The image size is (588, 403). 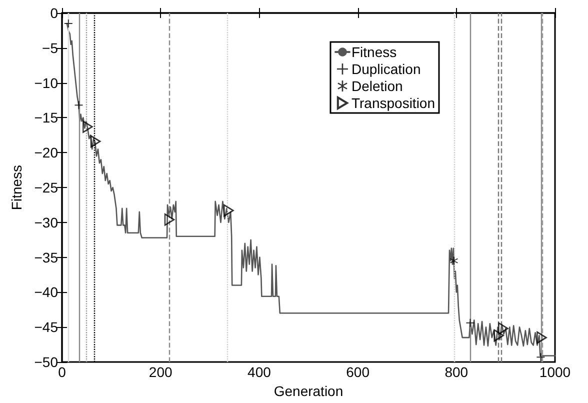 What do you see at coordinates (54, 13) in the screenshot?
I see `y-tick-label: 0` at bounding box center [54, 13].